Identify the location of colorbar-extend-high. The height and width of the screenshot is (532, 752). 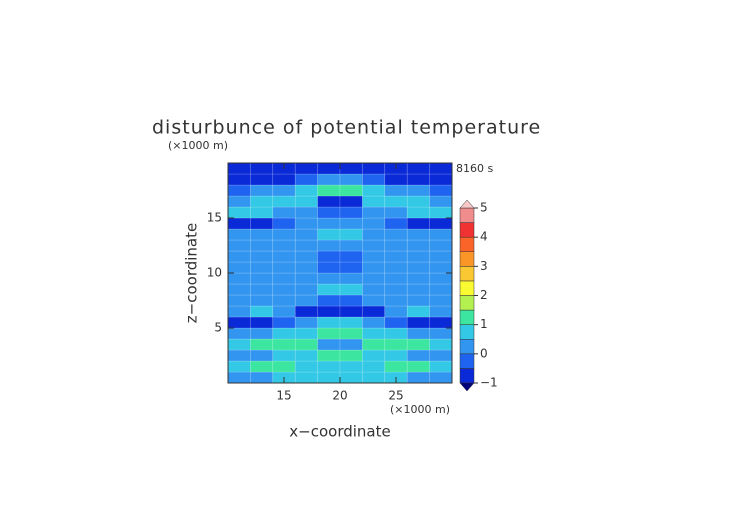
(467, 204).